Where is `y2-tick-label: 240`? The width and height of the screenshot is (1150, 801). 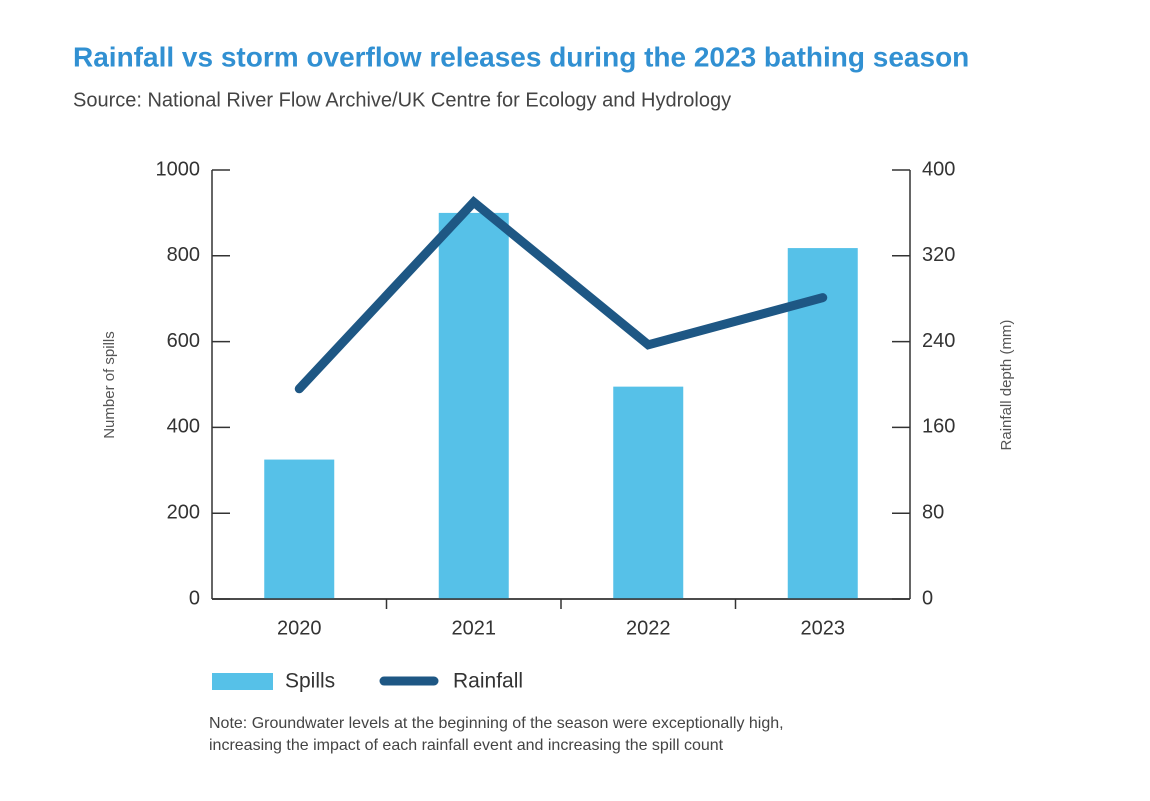
y2-tick-label: 240 is located at coordinates (938, 341).